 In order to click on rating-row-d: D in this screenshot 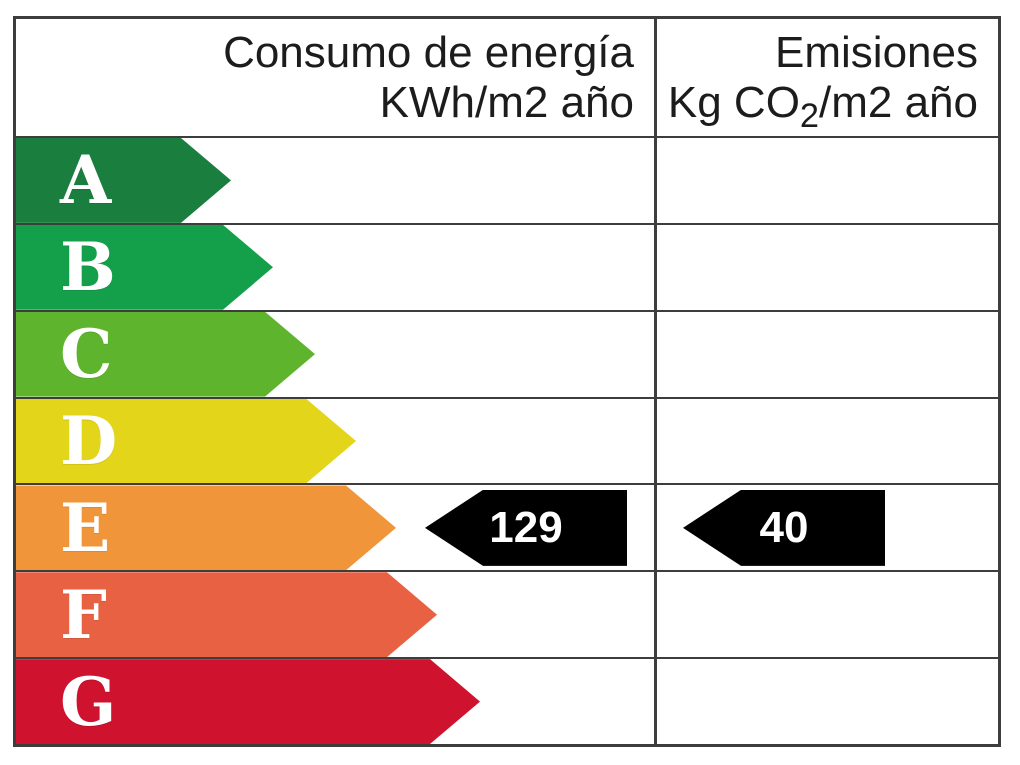, I will do `click(507, 442)`.